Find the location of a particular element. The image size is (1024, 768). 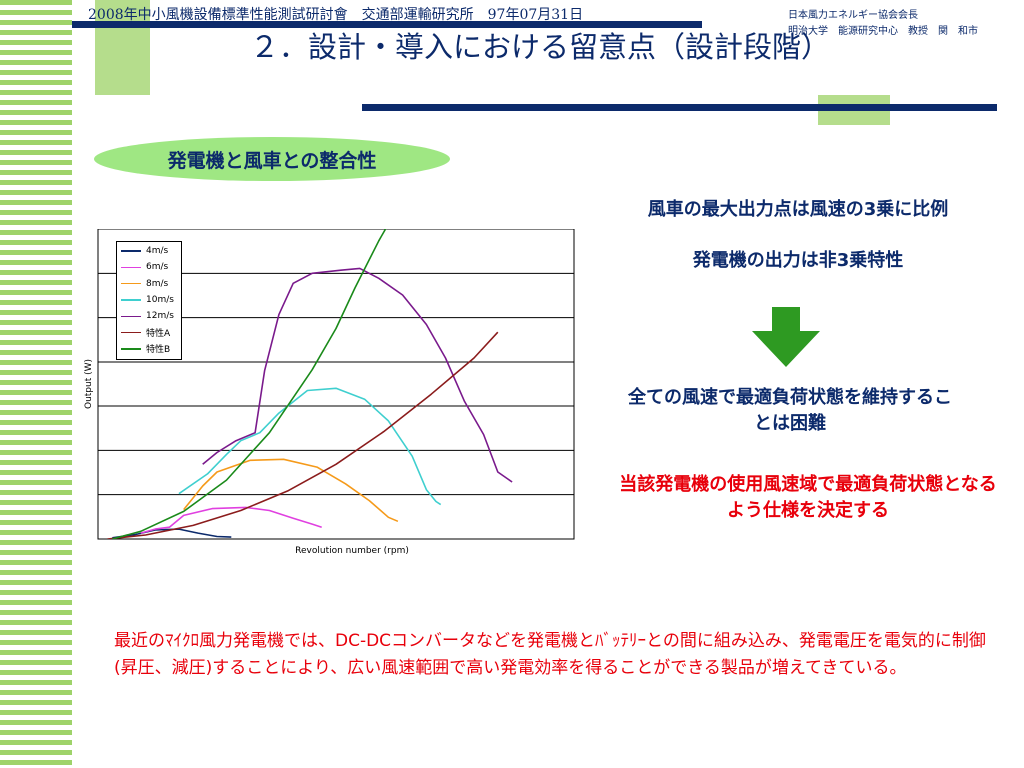

topic-badge-label: 発電機と風車との整合性 is located at coordinates (272, 160).